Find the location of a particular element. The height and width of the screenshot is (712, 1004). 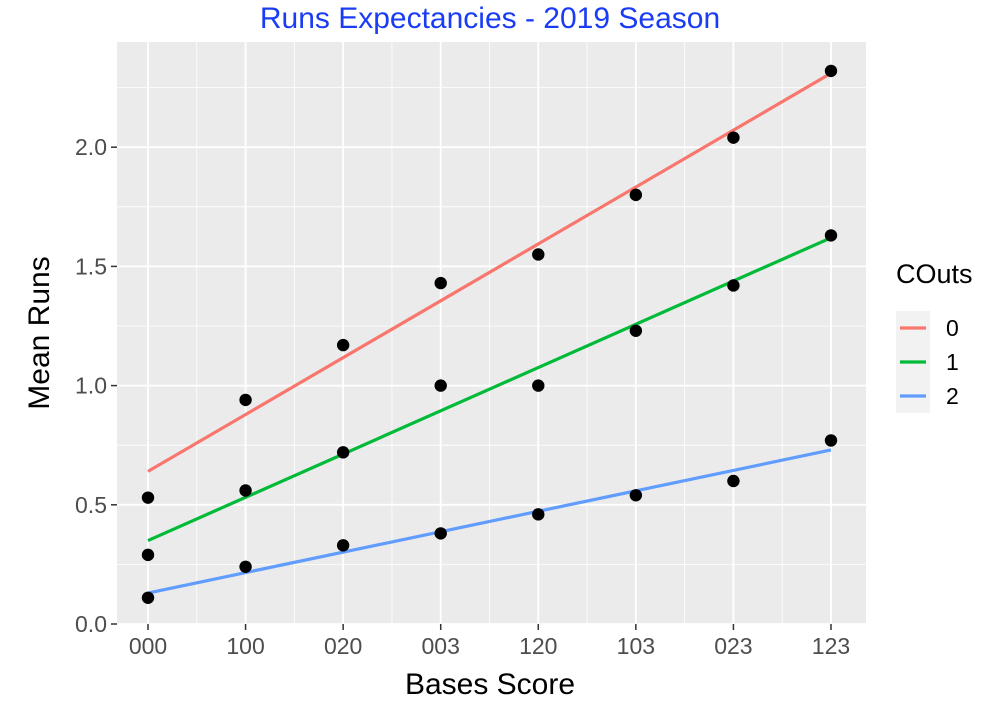

chart-title: Runs Expectancies - 2019 Season is located at coordinates (490, 18).